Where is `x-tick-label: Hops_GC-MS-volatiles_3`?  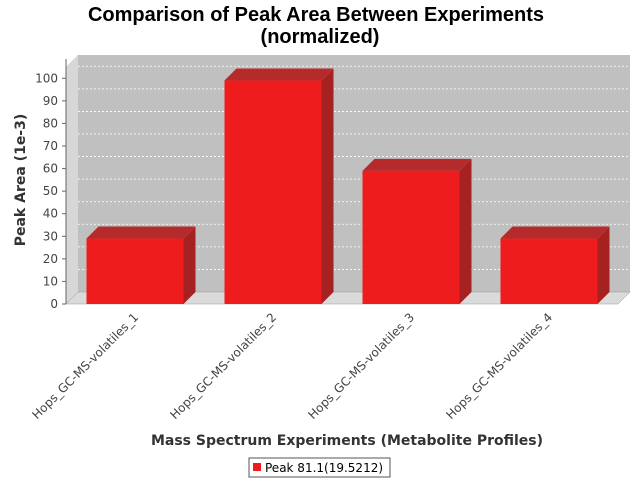 x-tick-label: Hops_GC-MS-volatiles_3 is located at coordinates (361, 366).